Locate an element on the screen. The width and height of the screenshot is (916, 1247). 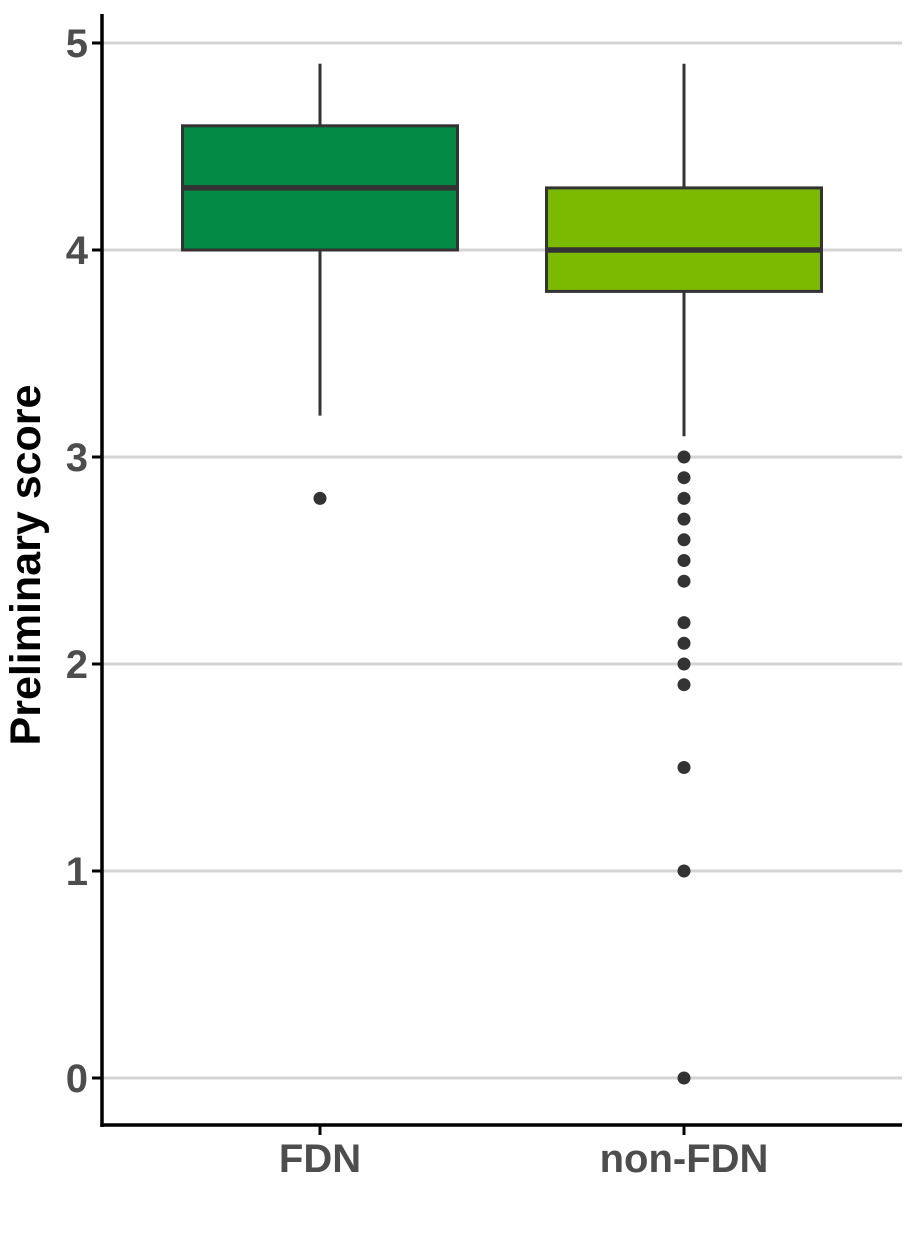
y-tick-label-1: 1 is located at coordinates (77, 872).